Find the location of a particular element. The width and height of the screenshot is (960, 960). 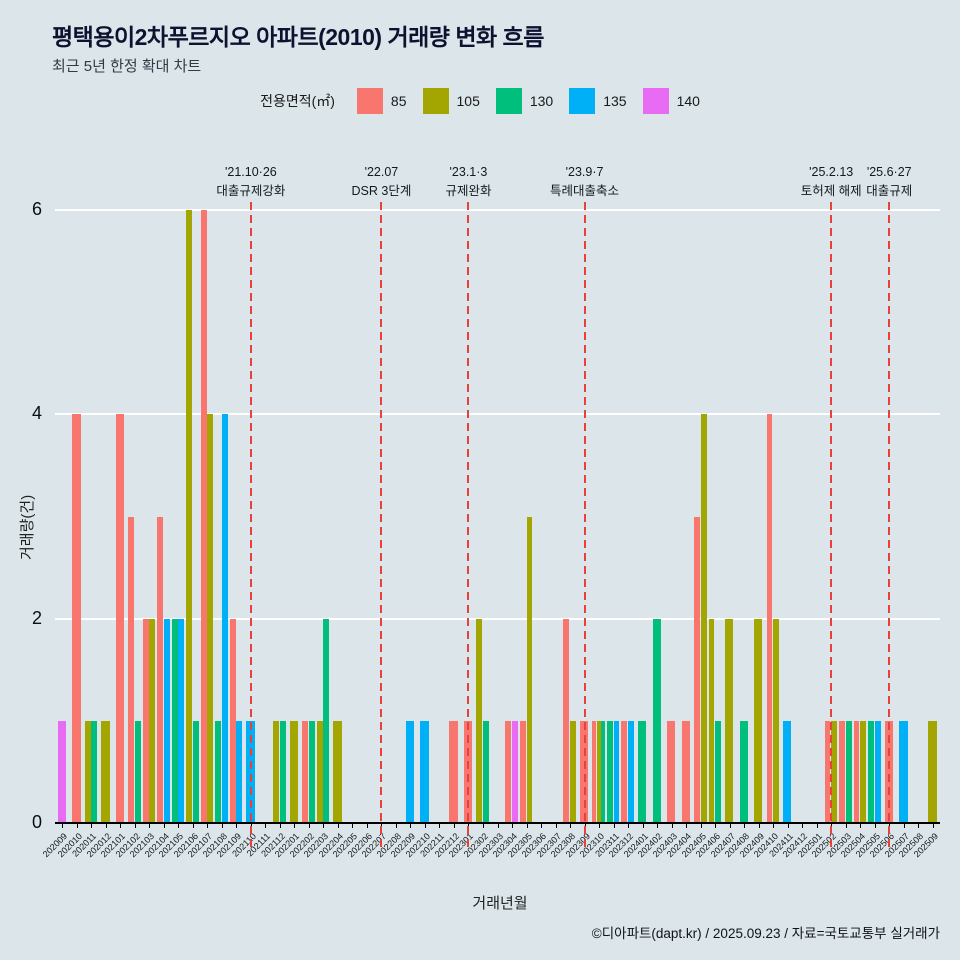

legend-label-105: 105 is located at coordinates (468, 101).